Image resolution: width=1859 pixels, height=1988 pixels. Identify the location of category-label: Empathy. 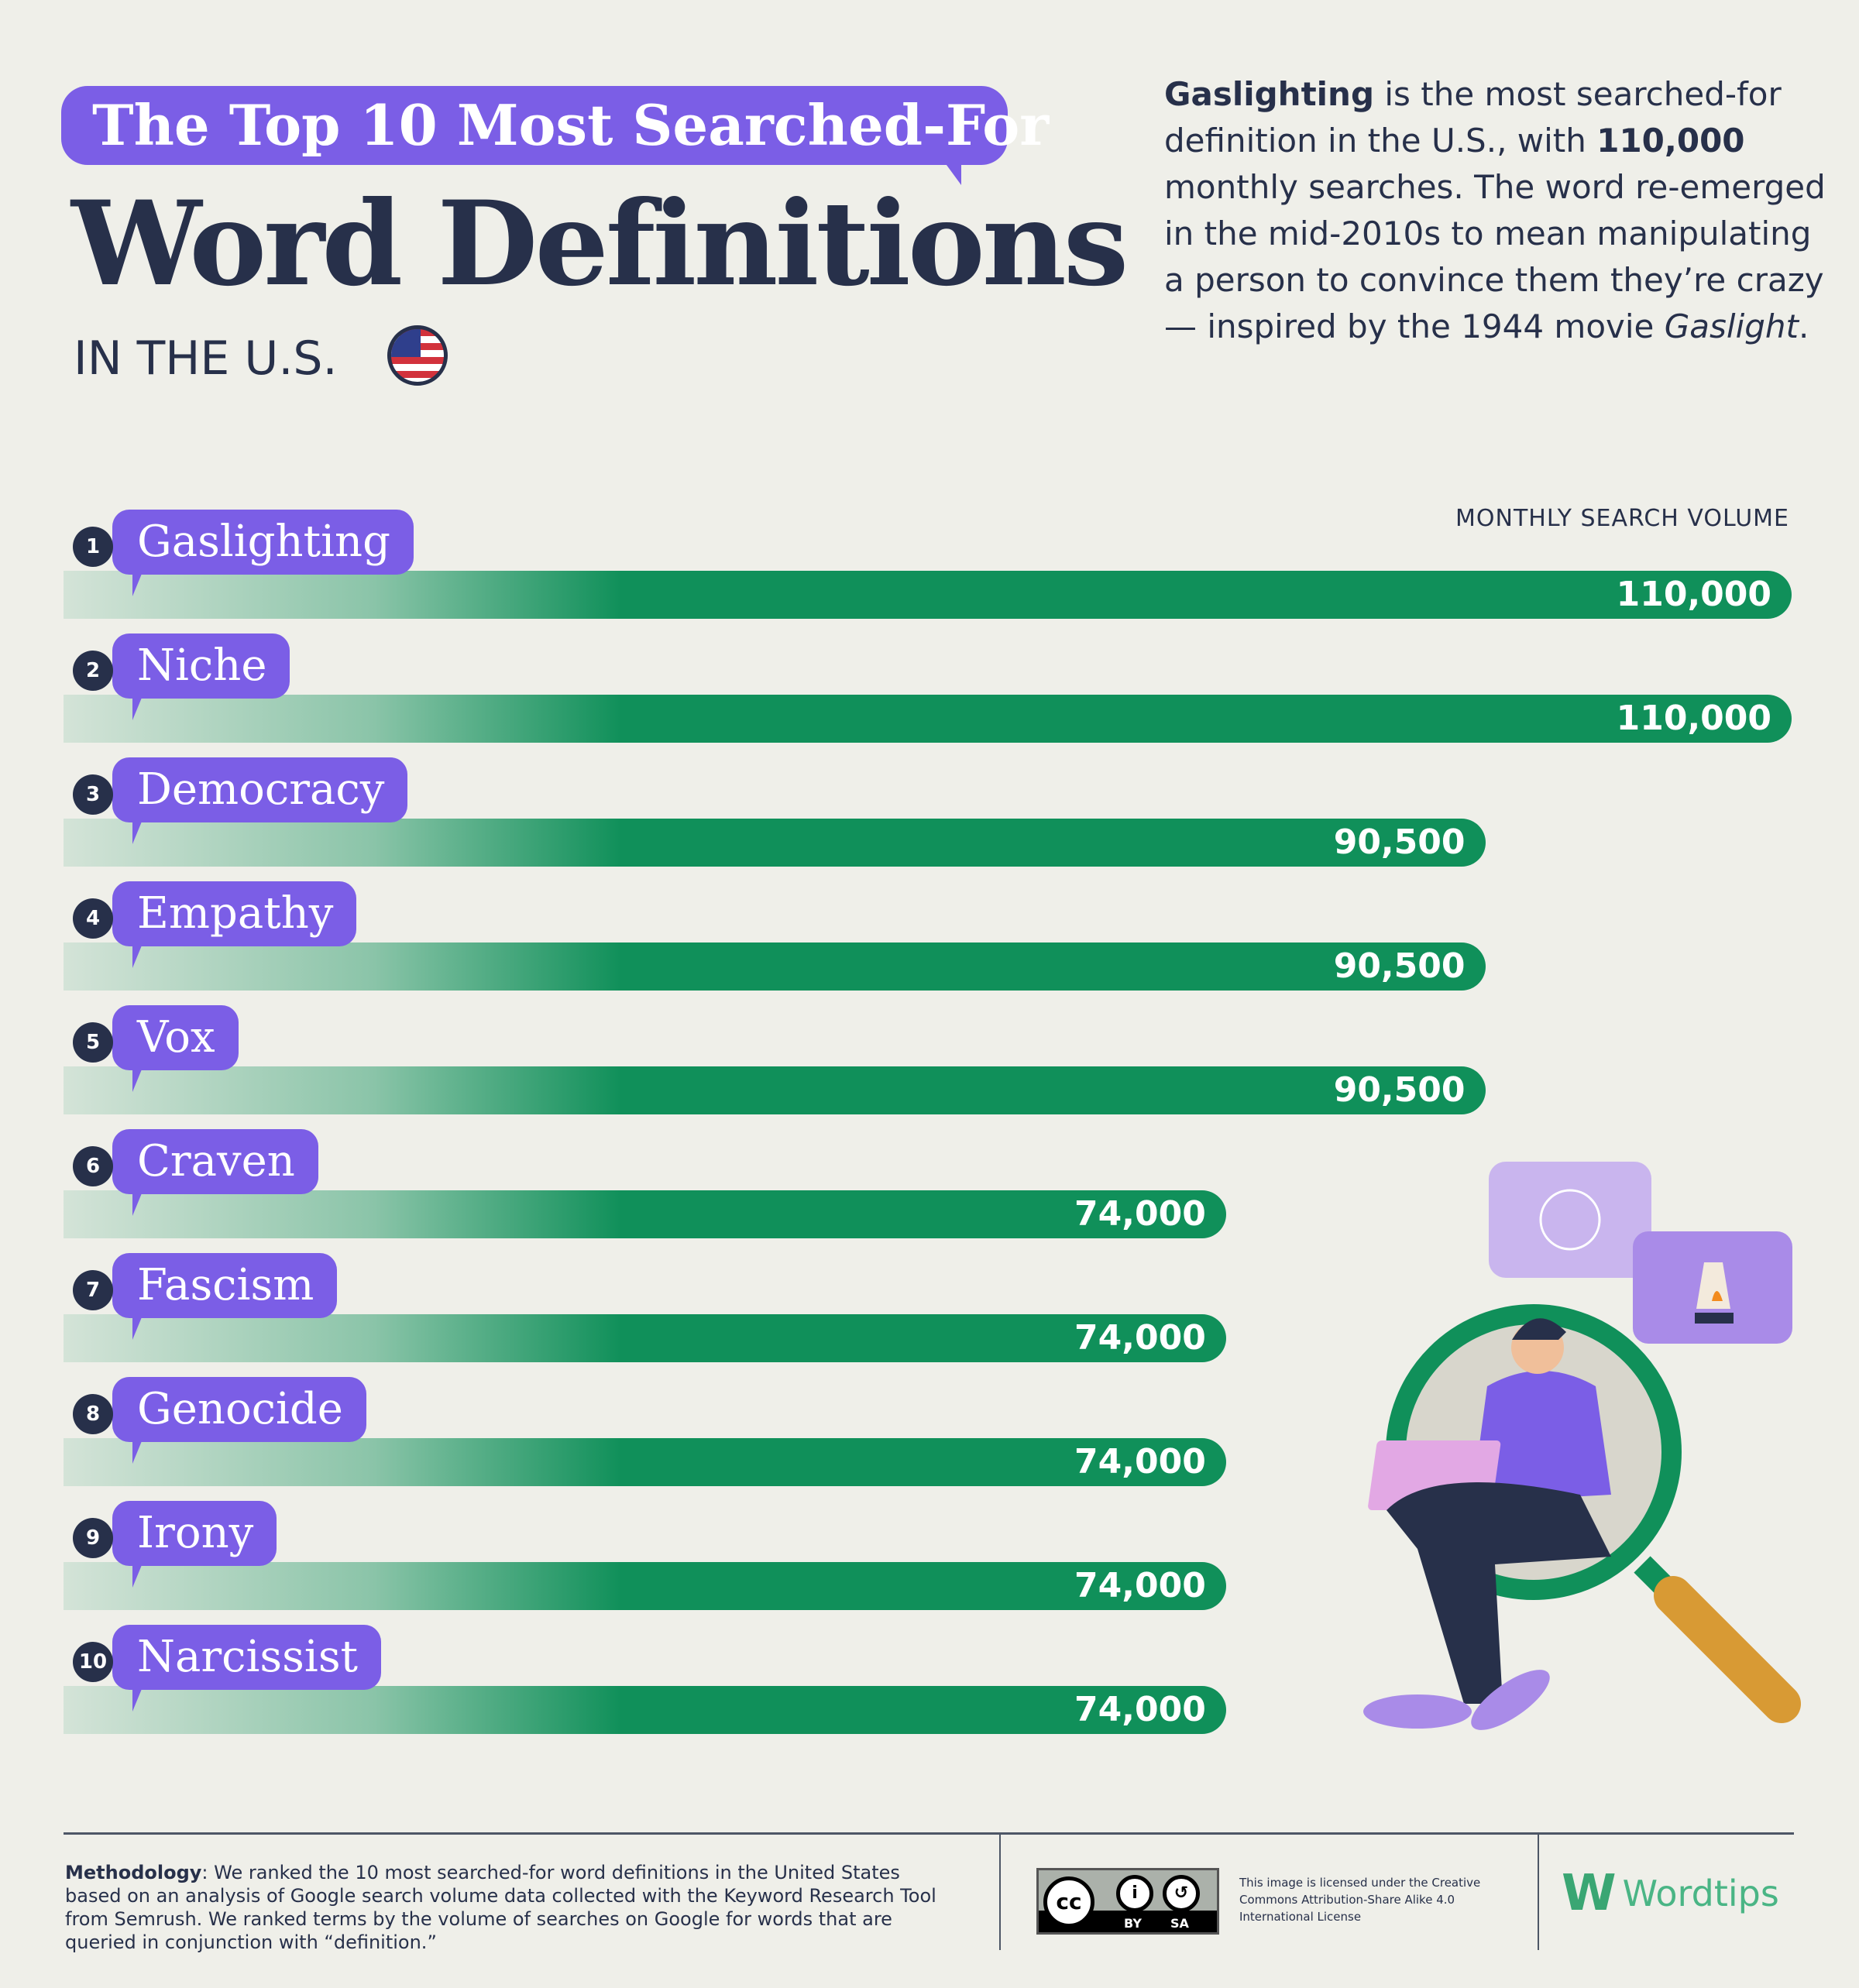
(234, 925).